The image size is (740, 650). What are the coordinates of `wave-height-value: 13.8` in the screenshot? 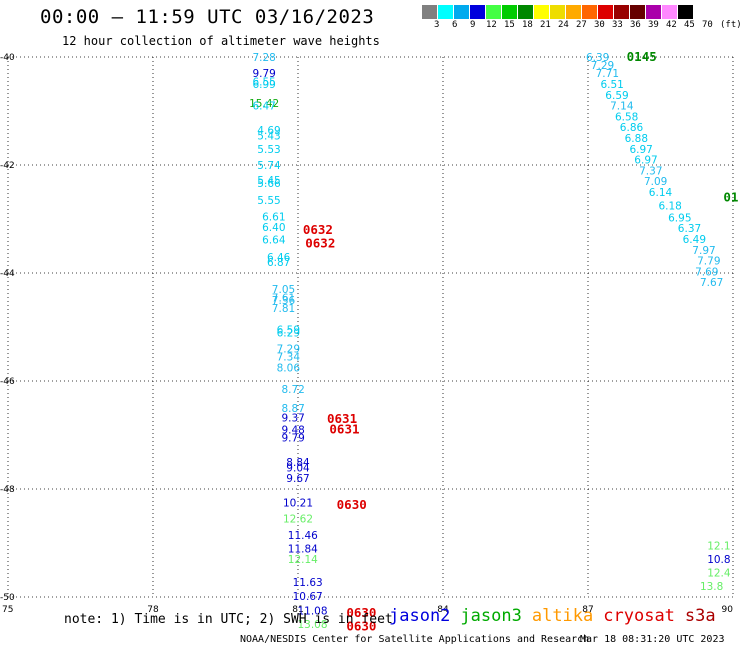 It's located at (711, 587).